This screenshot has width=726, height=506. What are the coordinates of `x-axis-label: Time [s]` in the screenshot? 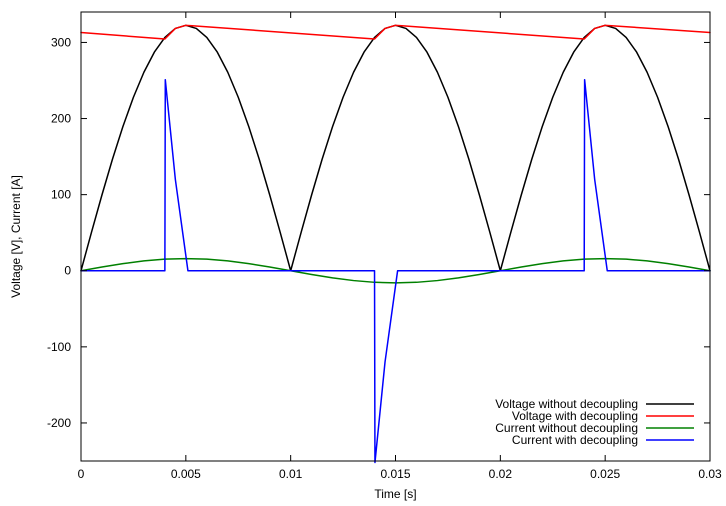 It's located at (395, 494).